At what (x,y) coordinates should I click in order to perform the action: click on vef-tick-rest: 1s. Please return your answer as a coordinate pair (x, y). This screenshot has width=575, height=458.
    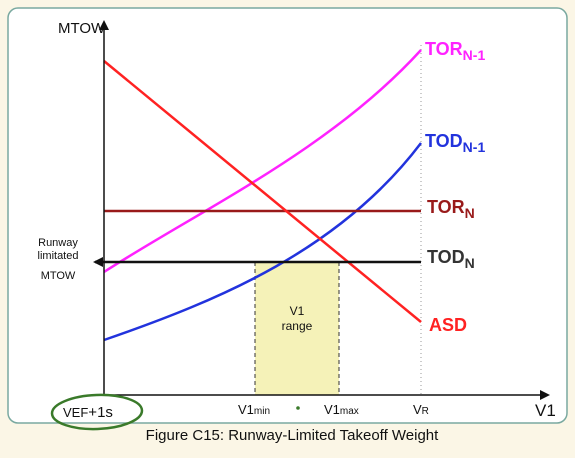
    Looking at the image, I should click on (105, 412).